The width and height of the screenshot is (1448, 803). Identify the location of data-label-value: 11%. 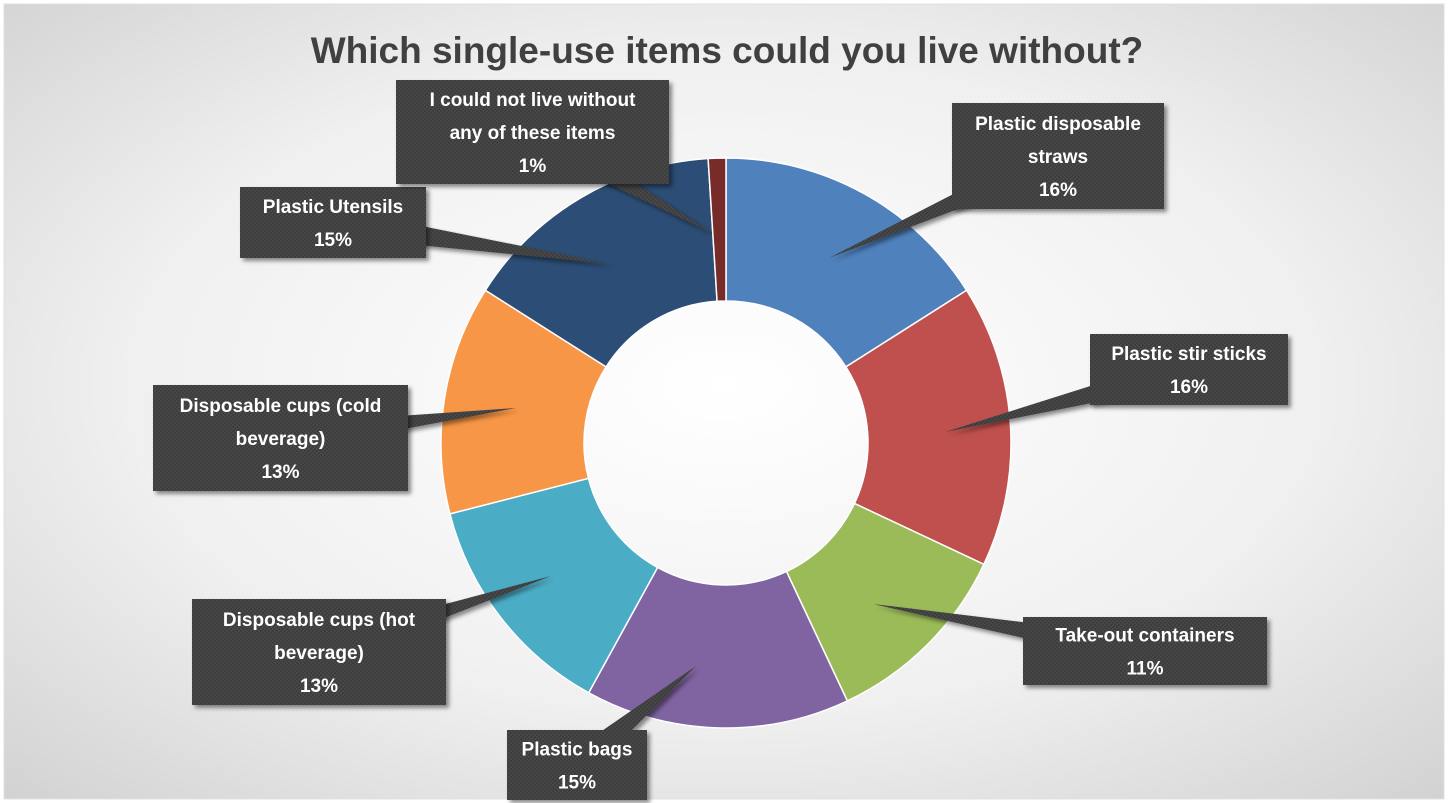
(1145, 669).